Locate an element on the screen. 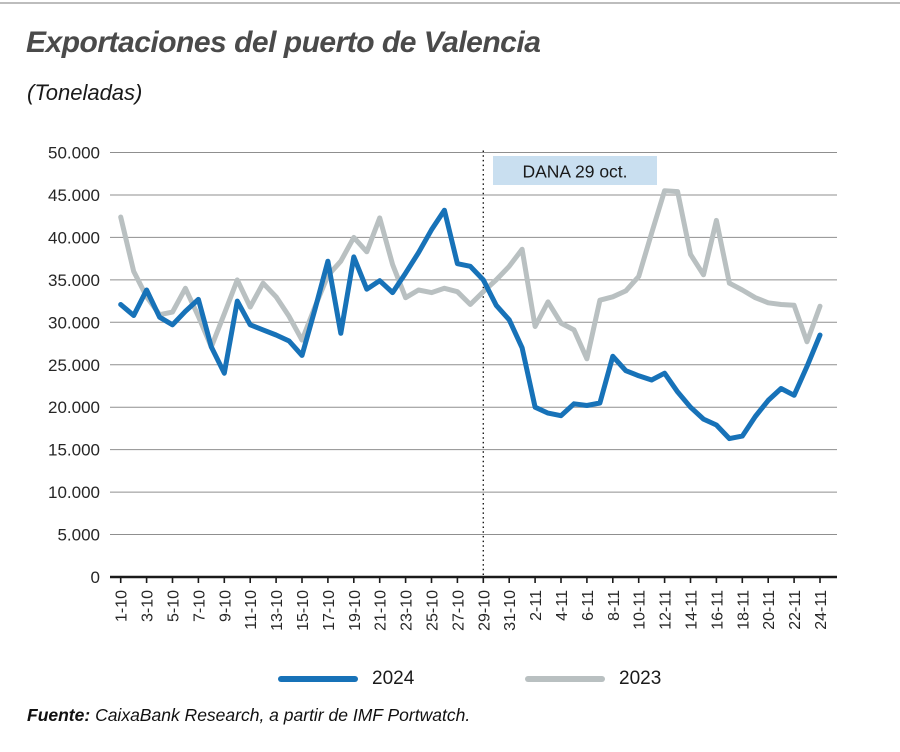 Image resolution: width=900 pixels, height=752 pixels. x-tick-label: 18-11 is located at coordinates (743, 610).